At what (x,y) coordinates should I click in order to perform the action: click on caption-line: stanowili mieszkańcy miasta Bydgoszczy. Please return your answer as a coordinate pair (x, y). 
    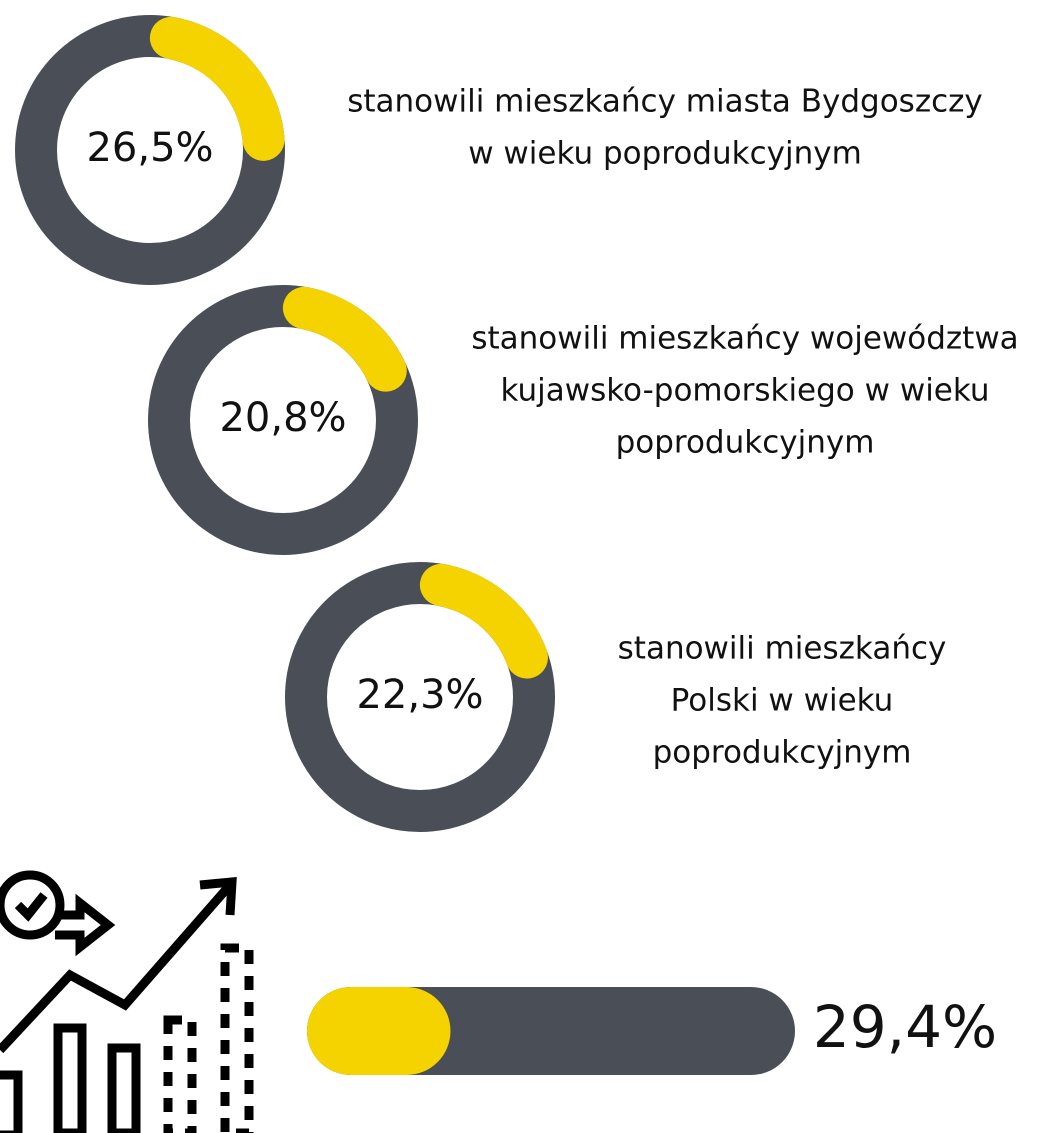
    Looking at the image, I should click on (665, 102).